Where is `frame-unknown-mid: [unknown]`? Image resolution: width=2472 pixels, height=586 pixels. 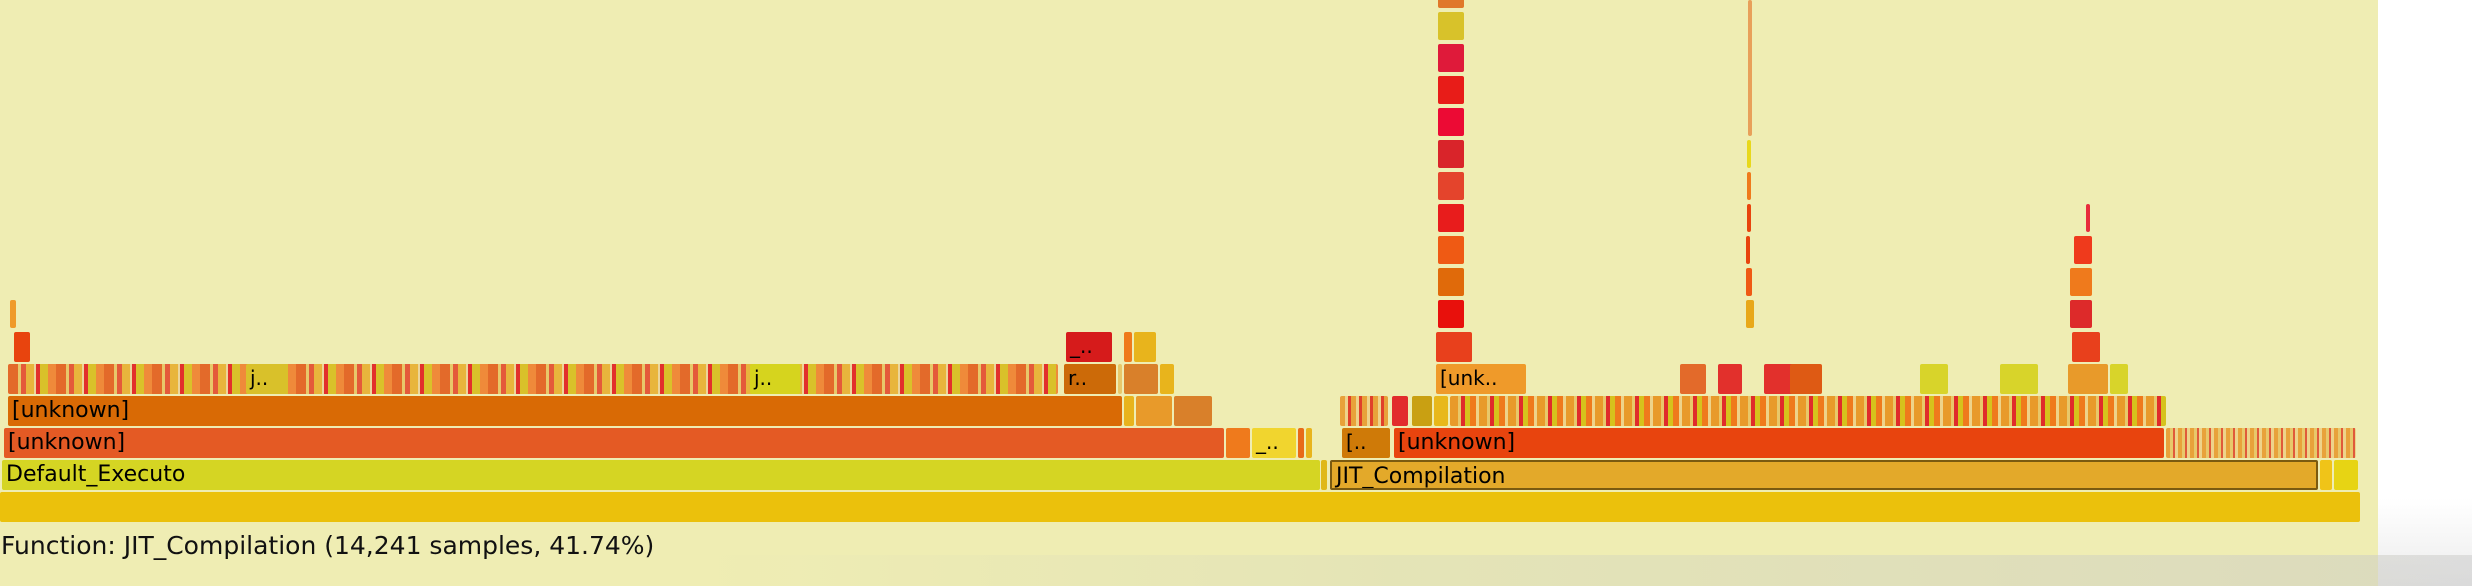
frame-unknown-mid: [unknown] is located at coordinates (565, 411).